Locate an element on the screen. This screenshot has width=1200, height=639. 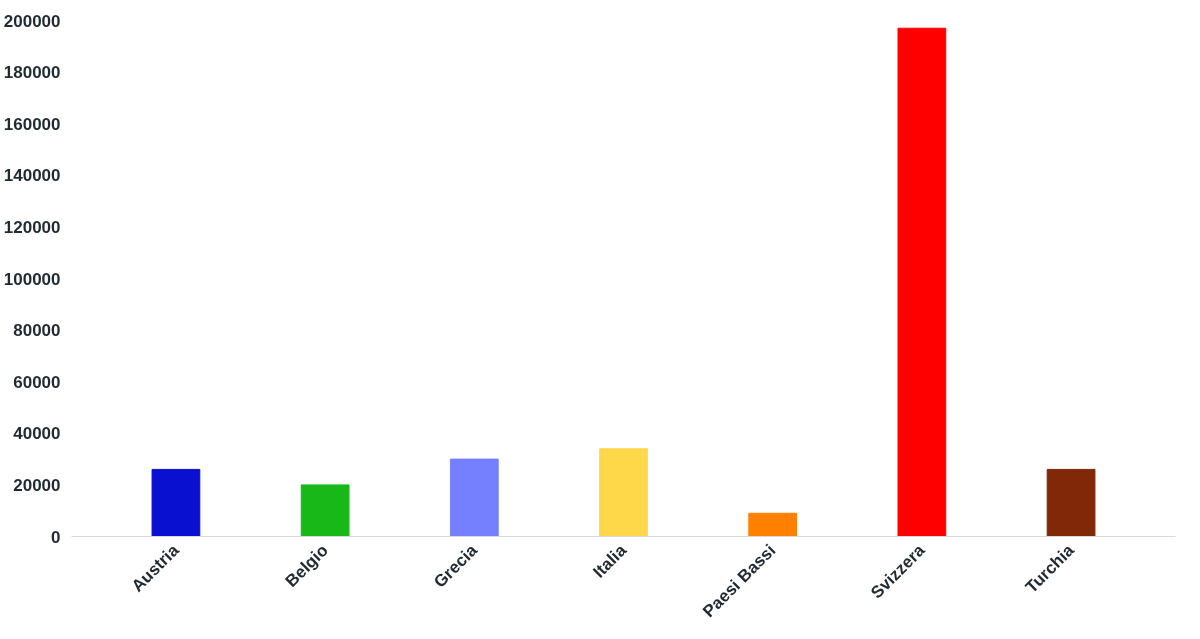
y-tick-label: 120000 is located at coordinates (32, 227).